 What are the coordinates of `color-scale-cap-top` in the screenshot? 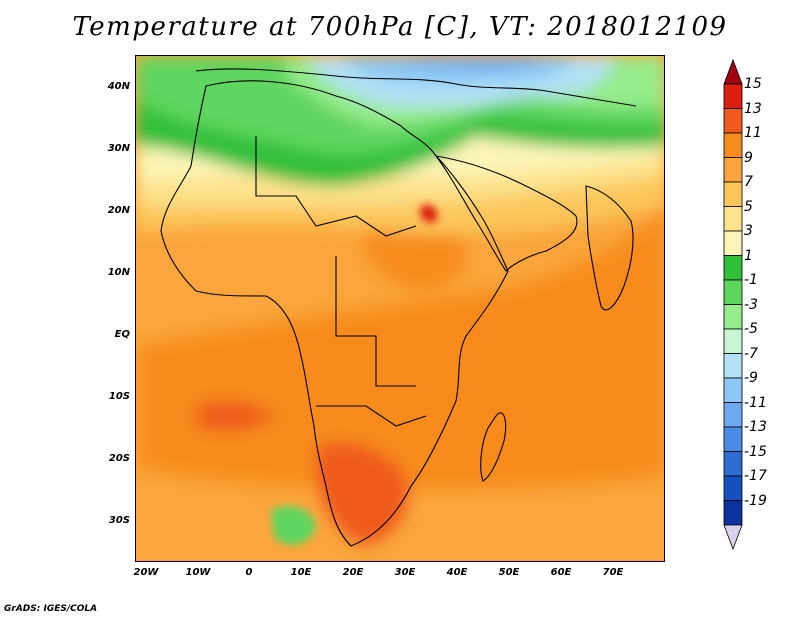 It's located at (733, 71).